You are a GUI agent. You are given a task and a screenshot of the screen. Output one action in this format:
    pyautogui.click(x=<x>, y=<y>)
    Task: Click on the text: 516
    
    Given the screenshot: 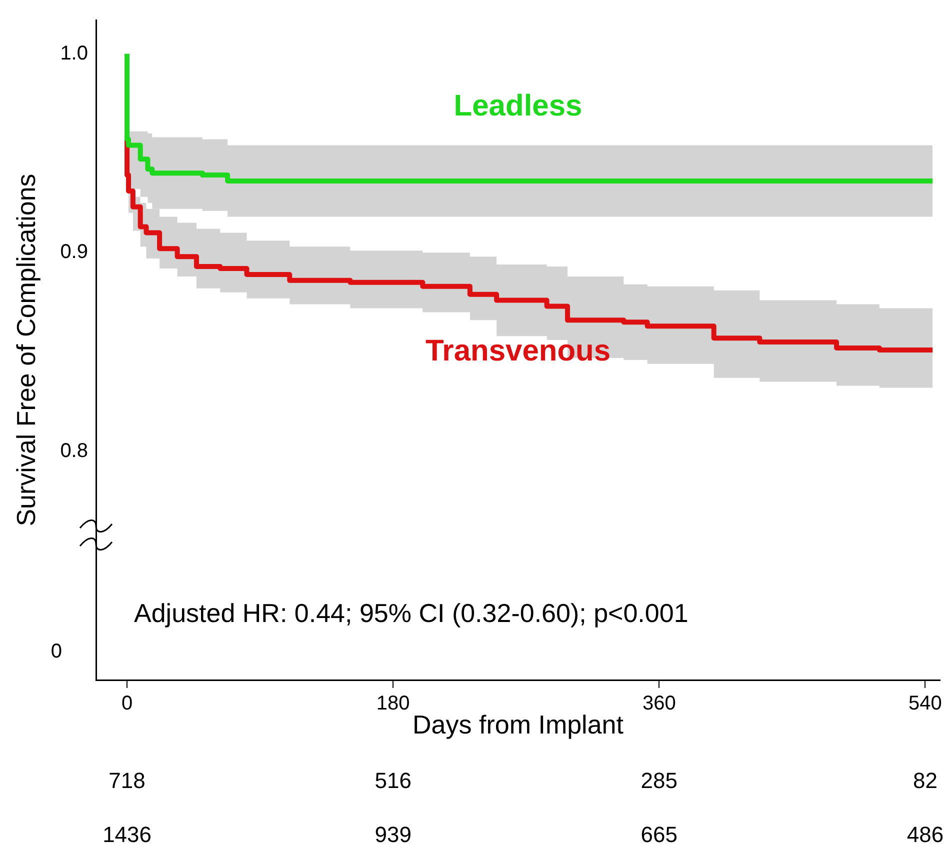 What is the action you would take?
    pyautogui.click(x=393, y=781)
    